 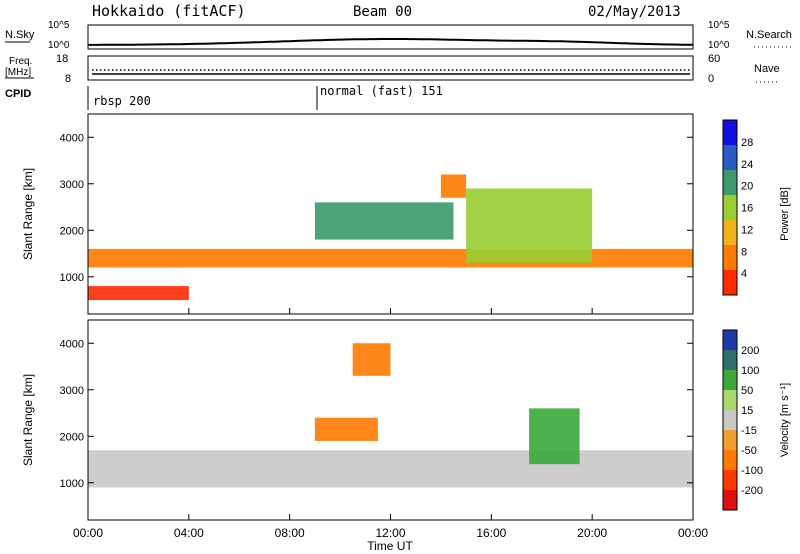 I want to click on power-y-label: Slant Range [km], so click(x=28, y=214).